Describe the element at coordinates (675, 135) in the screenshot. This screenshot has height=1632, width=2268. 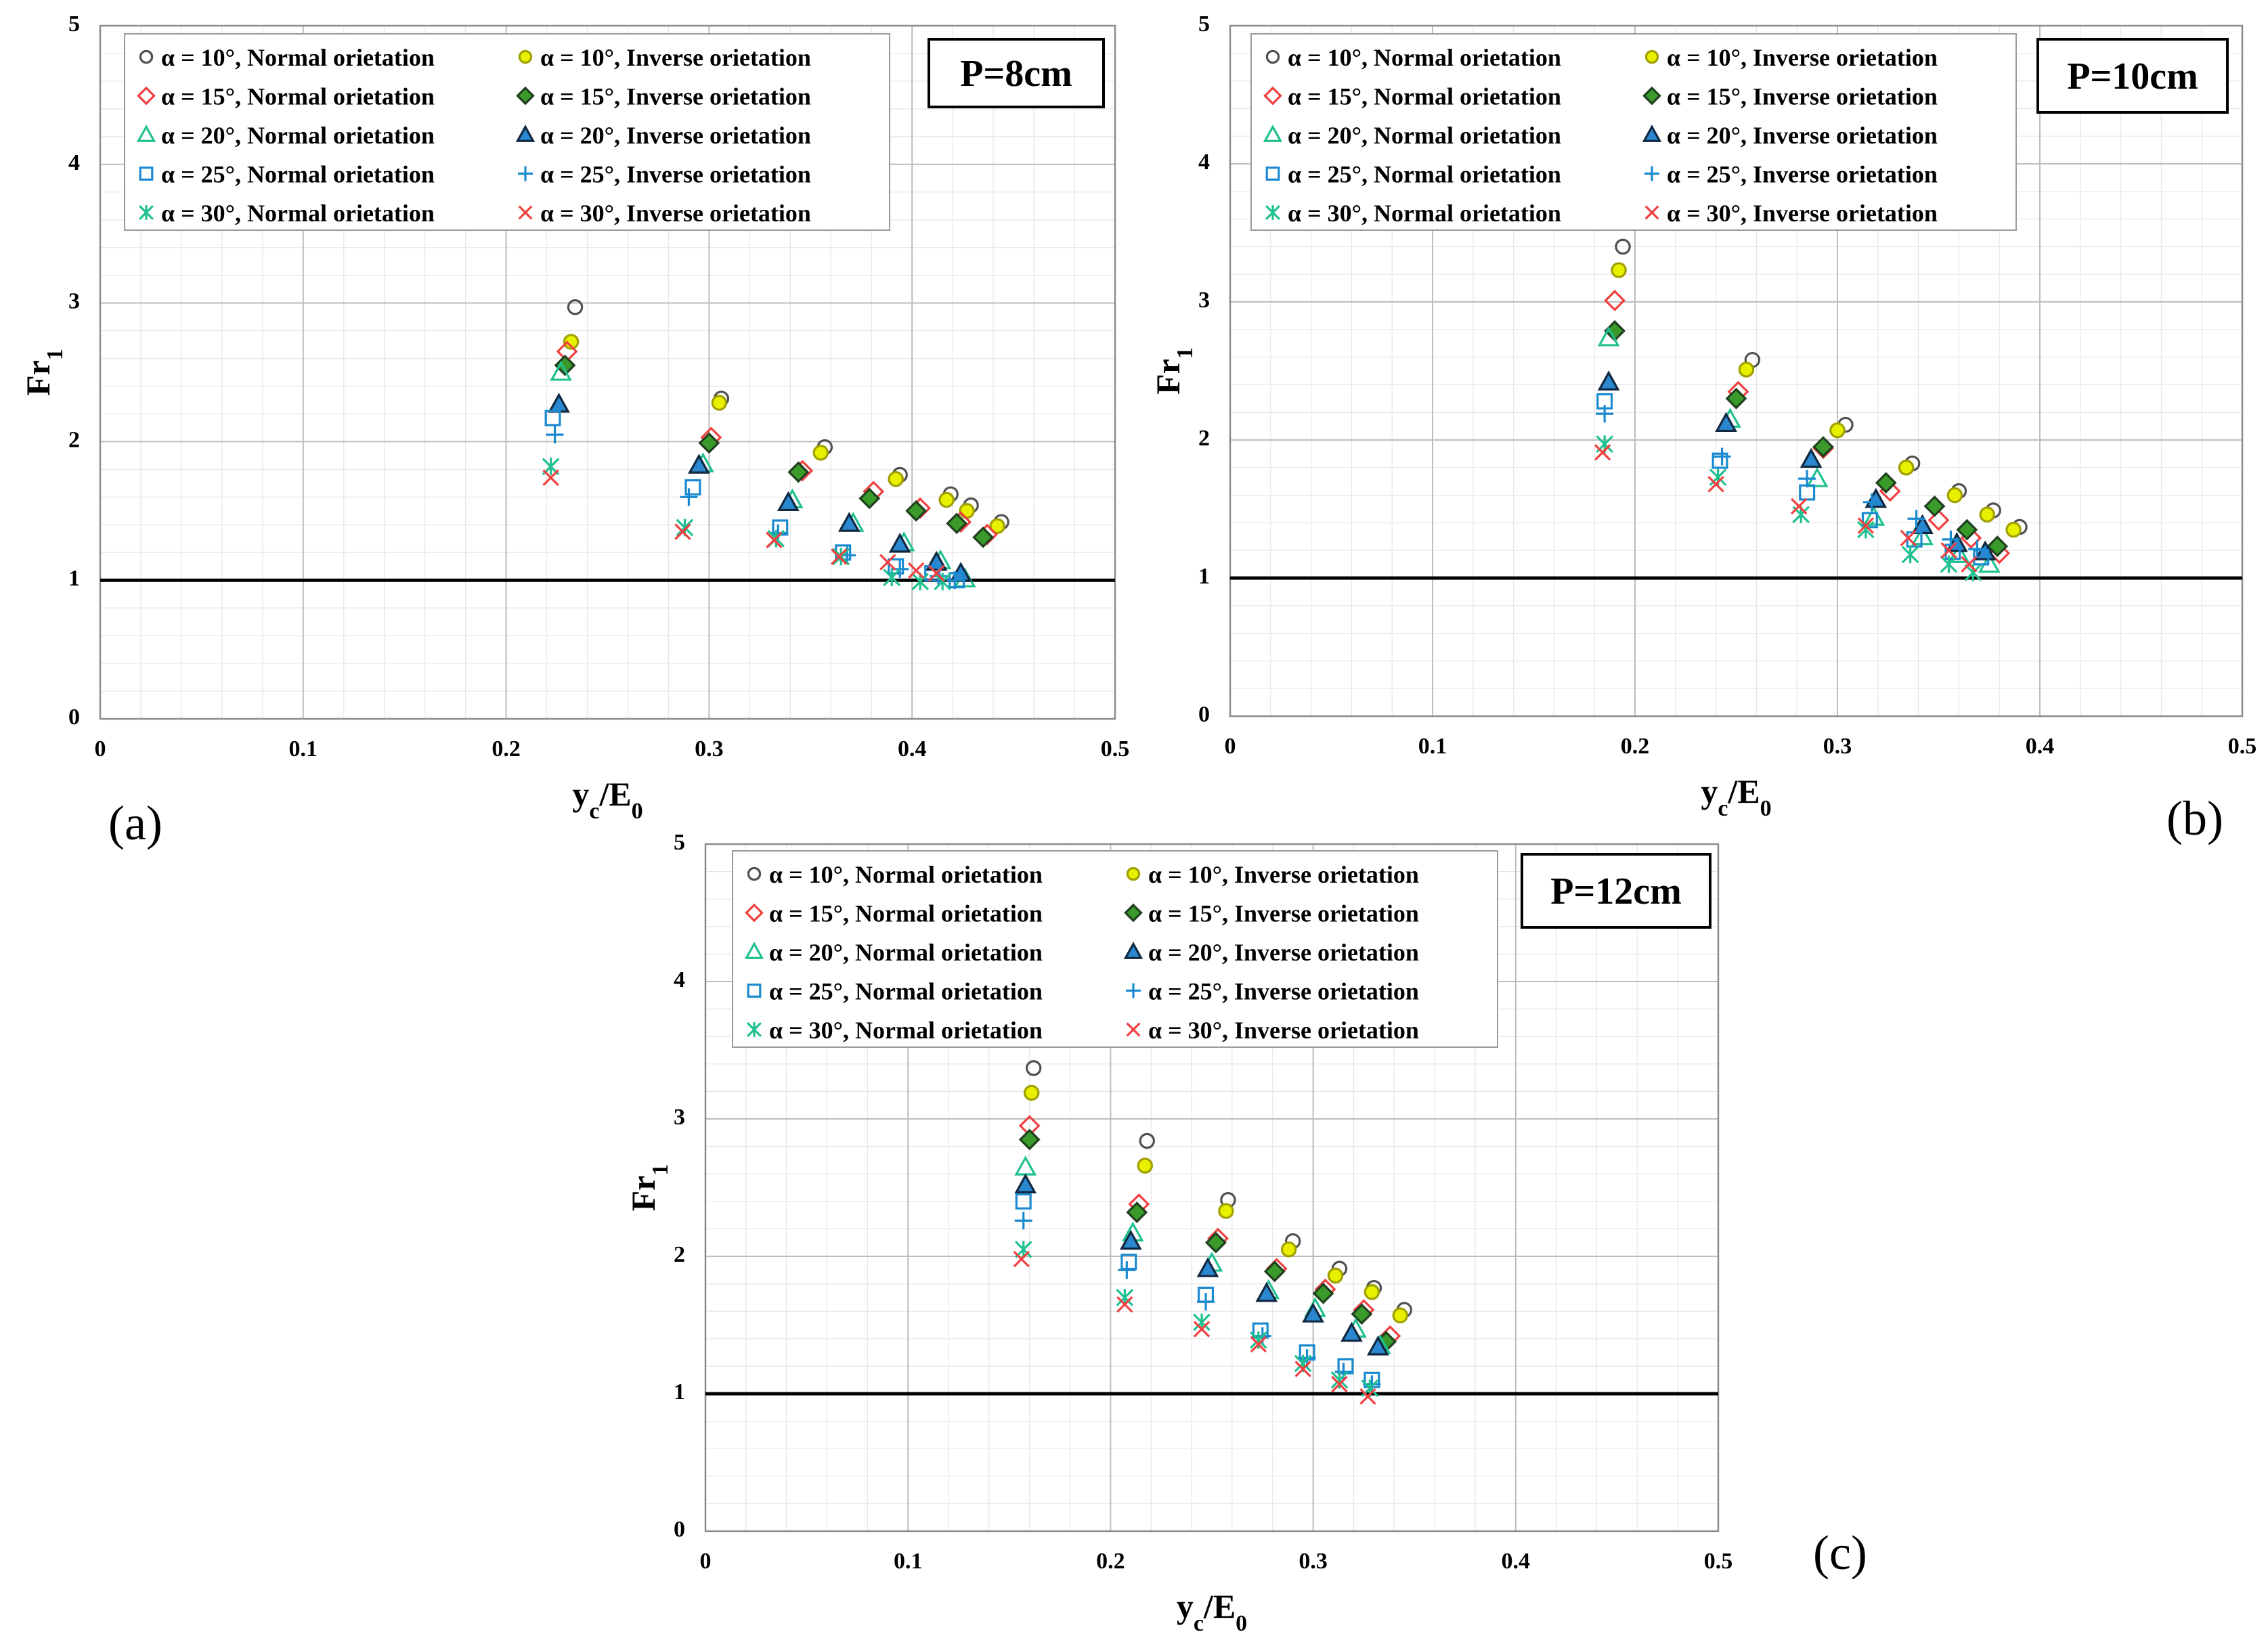
I see `legend-label: α = 20°, Inverse orietation` at that location.